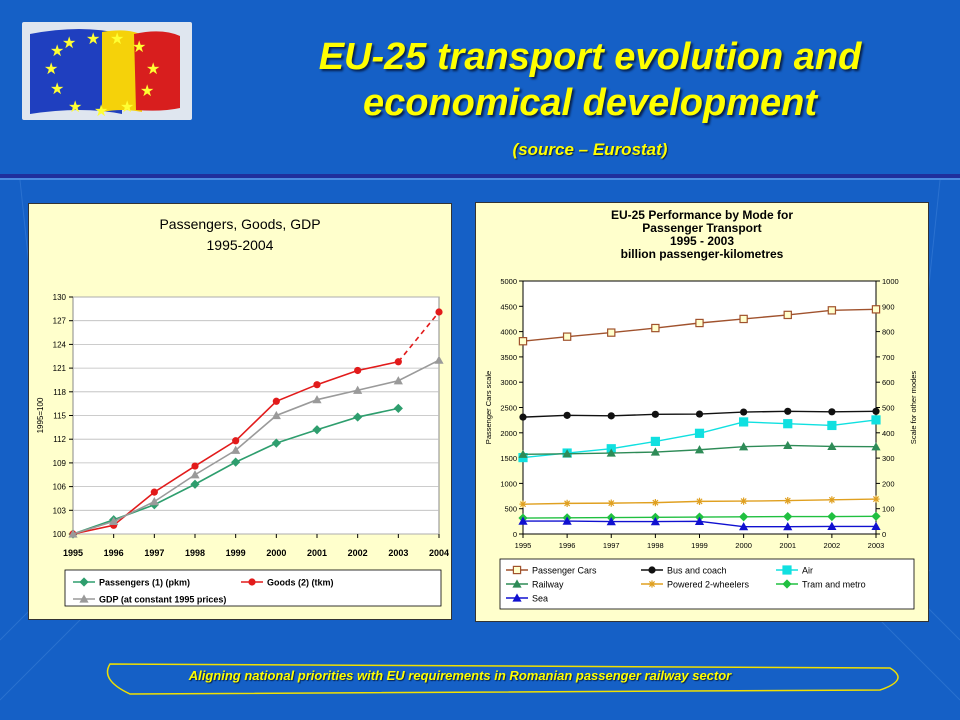 This screenshot has width=960, height=720. I want to click on legend-label: Bus and coach, so click(697, 571).